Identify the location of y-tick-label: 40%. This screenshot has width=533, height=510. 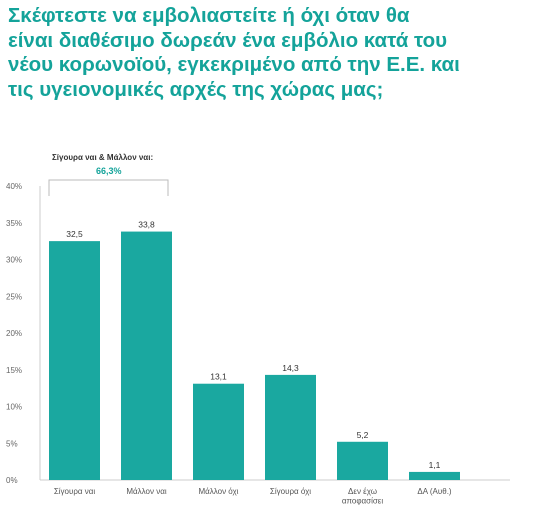
(14, 186).